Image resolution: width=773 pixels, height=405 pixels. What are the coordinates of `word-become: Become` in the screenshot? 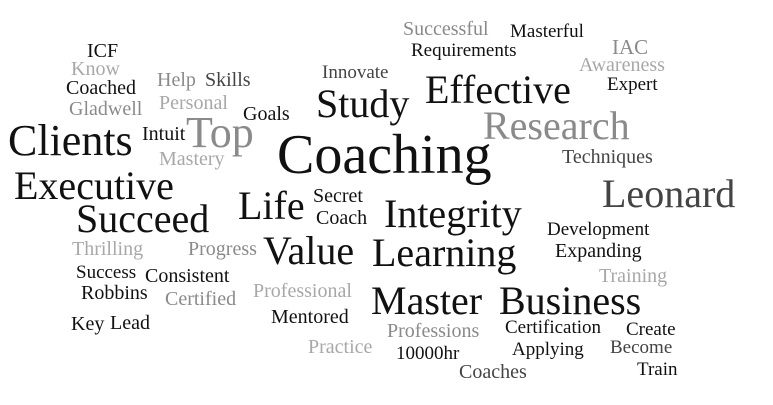 It's located at (641, 347).